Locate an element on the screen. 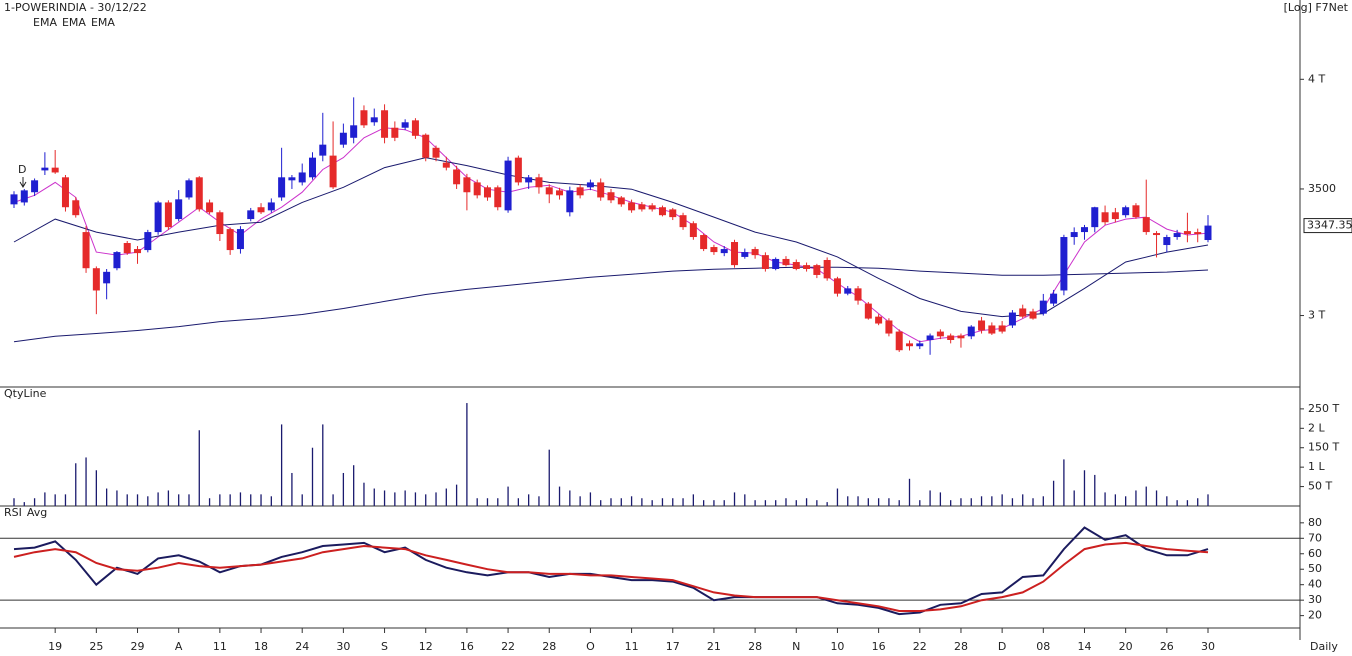 This screenshot has width=1352, height=656. x-tick-label: 26 is located at coordinates (1167, 646).